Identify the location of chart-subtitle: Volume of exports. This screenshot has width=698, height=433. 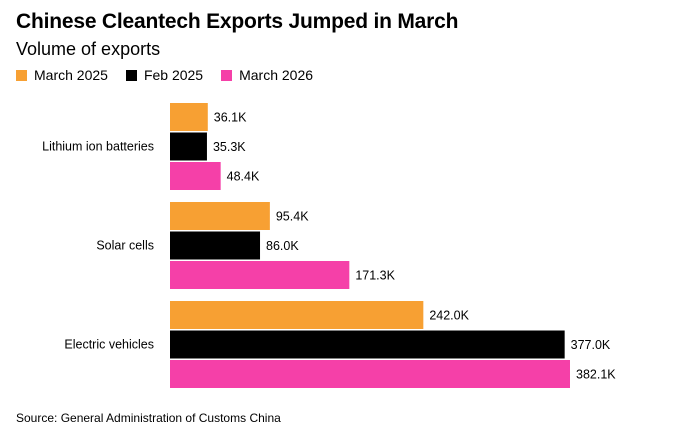
(88, 49).